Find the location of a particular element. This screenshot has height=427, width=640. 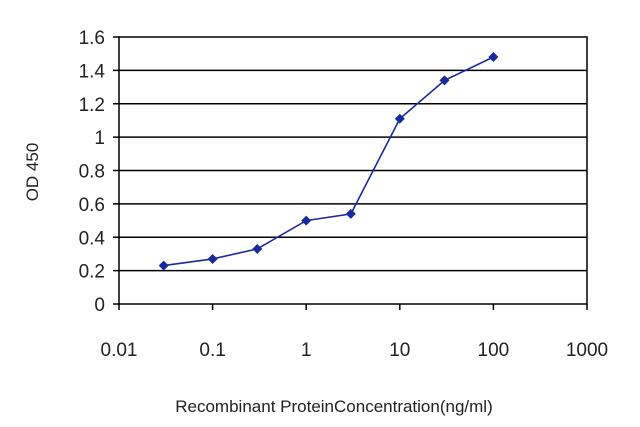

x-tick-label: 1000 is located at coordinates (587, 350).